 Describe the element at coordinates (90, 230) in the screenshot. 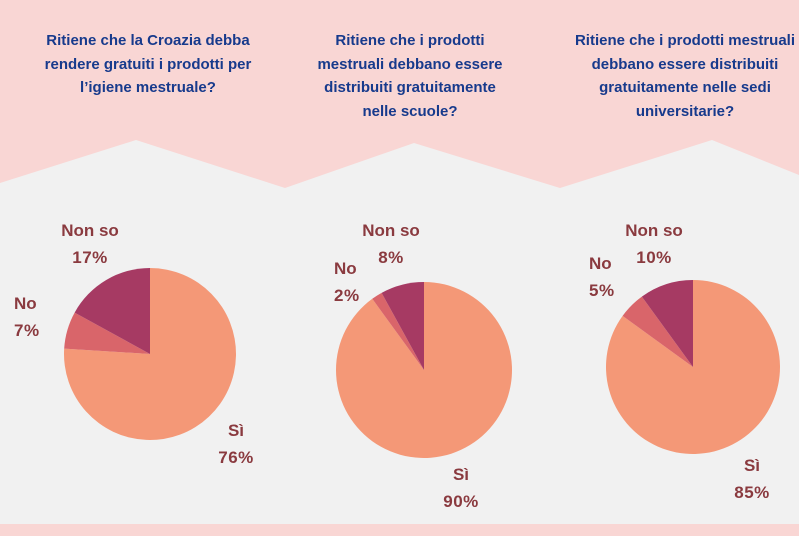

I see `panel-1-label-non-so-name: Non so` at that location.